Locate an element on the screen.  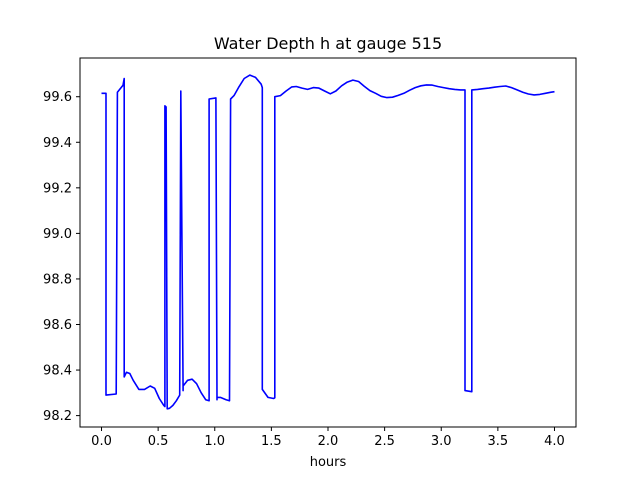
y-tick-label: 98.2 is located at coordinates (57, 416).